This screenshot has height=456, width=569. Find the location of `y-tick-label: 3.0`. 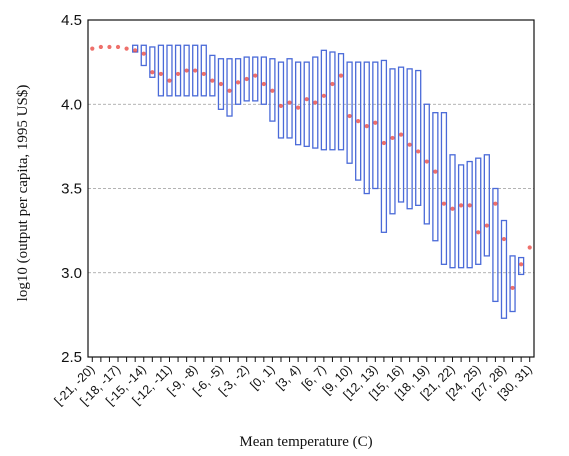

y-tick-label: 3.0 is located at coordinates (71, 273).